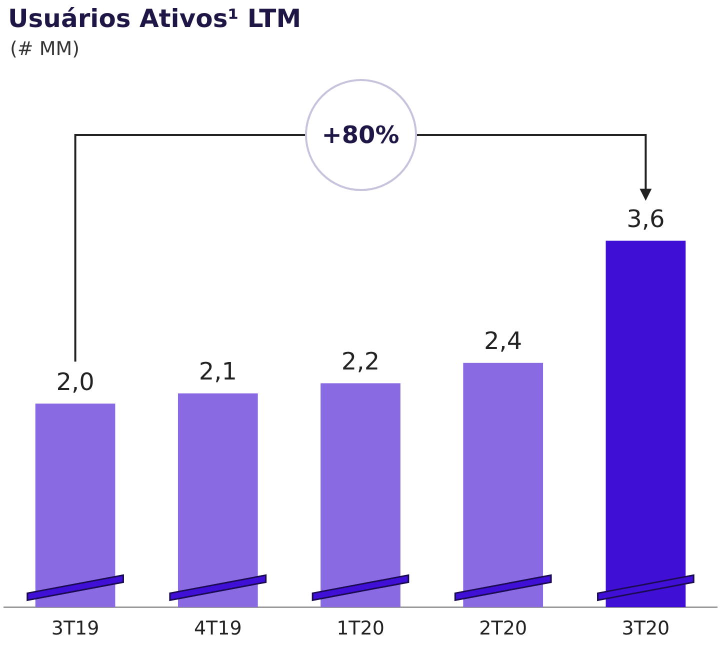  What do you see at coordinates (218, 629) in the screenshot?
I see `x-tick-label: 4T19` at bounding box center [218, 629].